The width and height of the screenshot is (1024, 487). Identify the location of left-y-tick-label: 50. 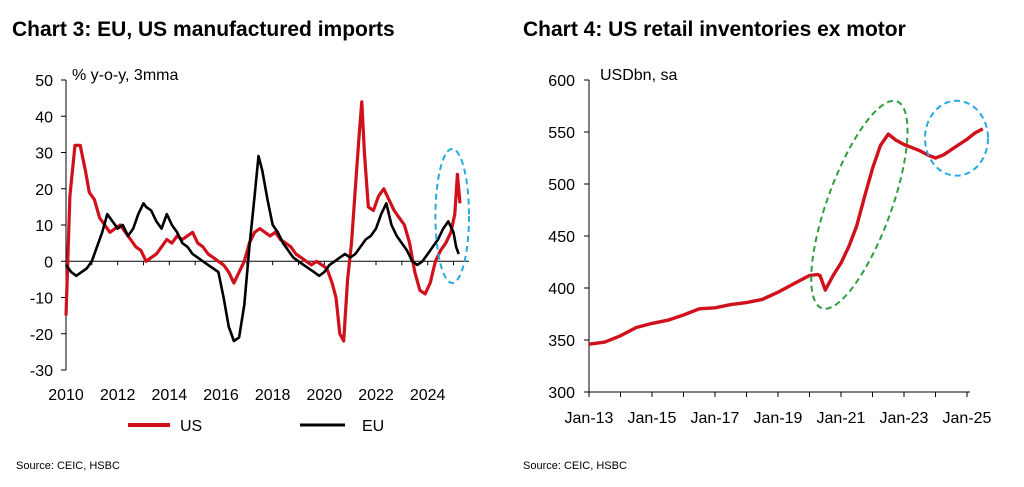
(44, 81).